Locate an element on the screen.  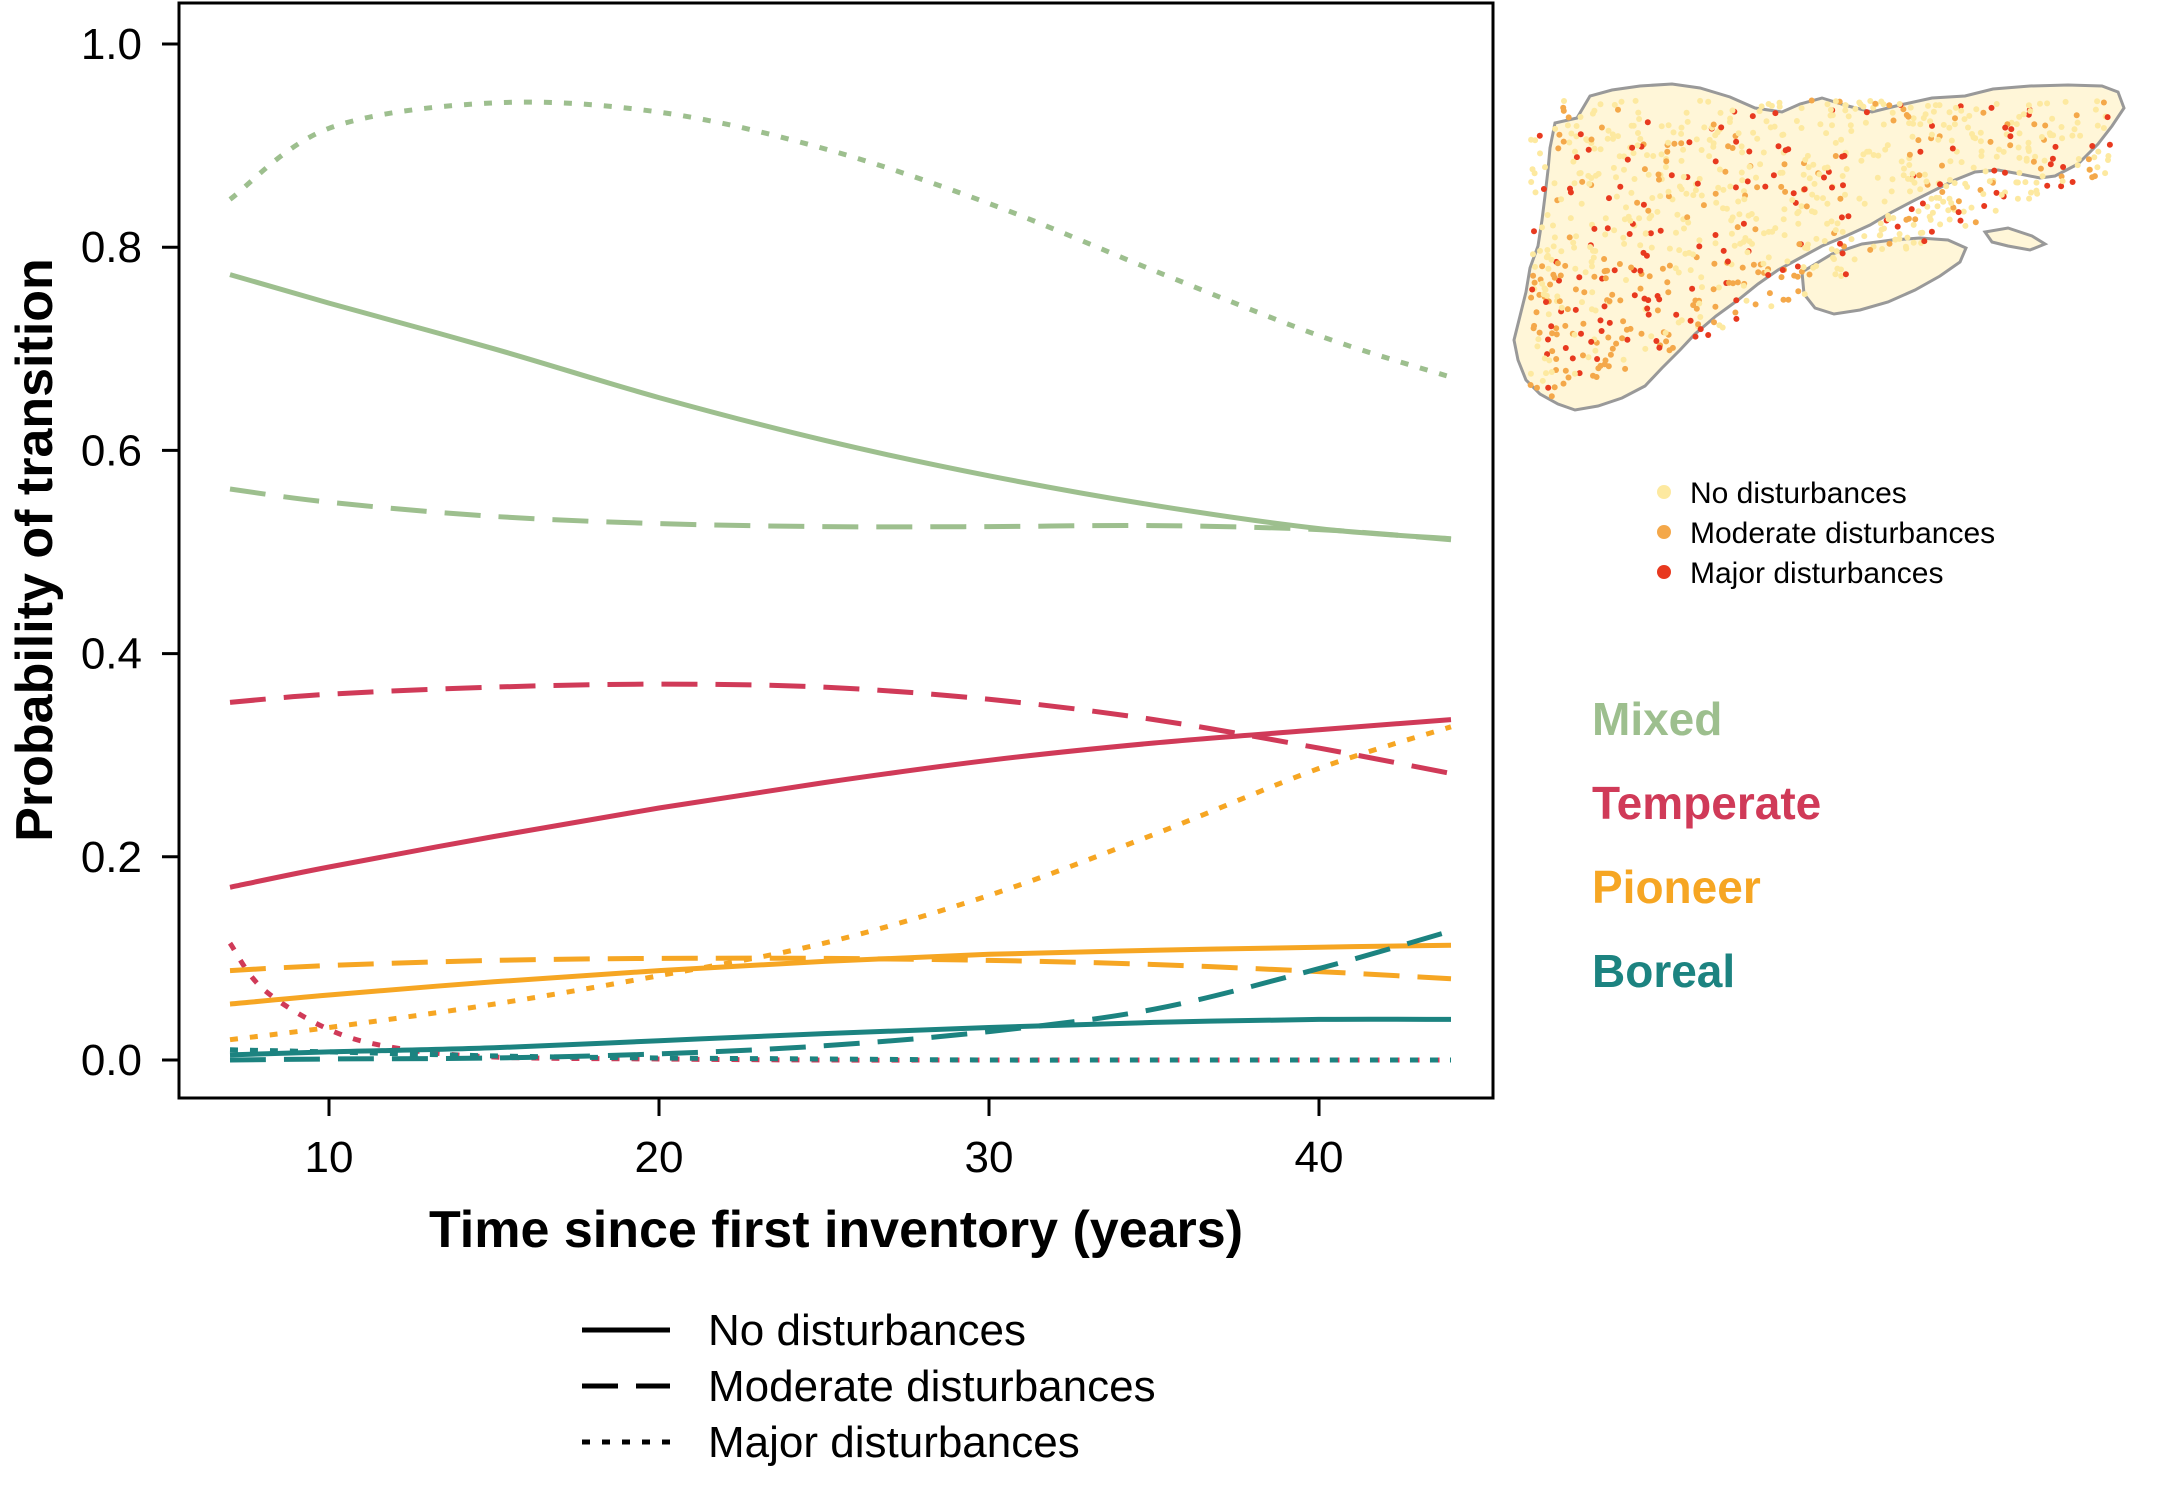
y-tick-label: 0.4 is located at coordinates (111, 654).